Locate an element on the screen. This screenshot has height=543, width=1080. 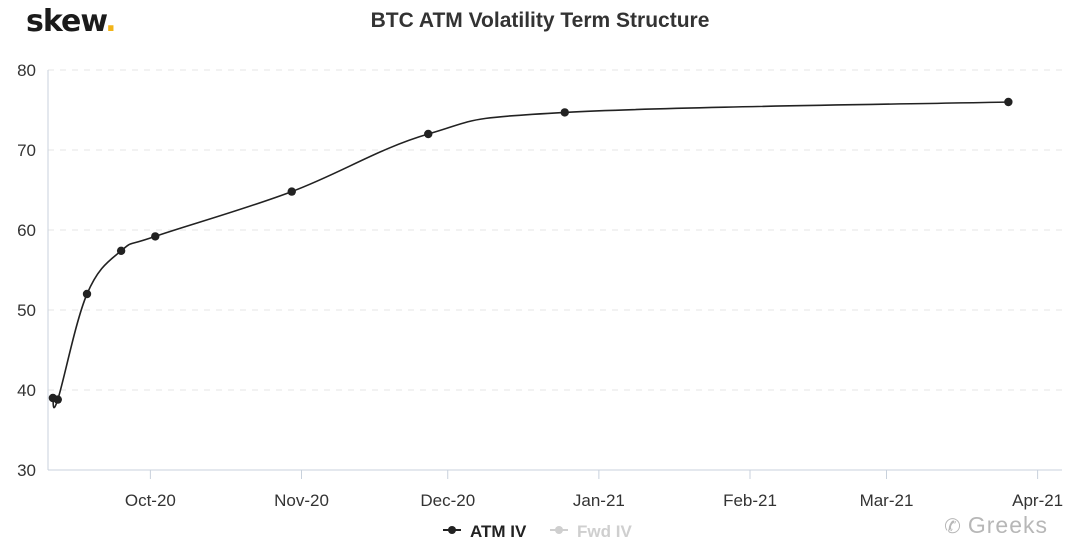
x-tick-label: Dec-20 is located at coordinates (447, 500).